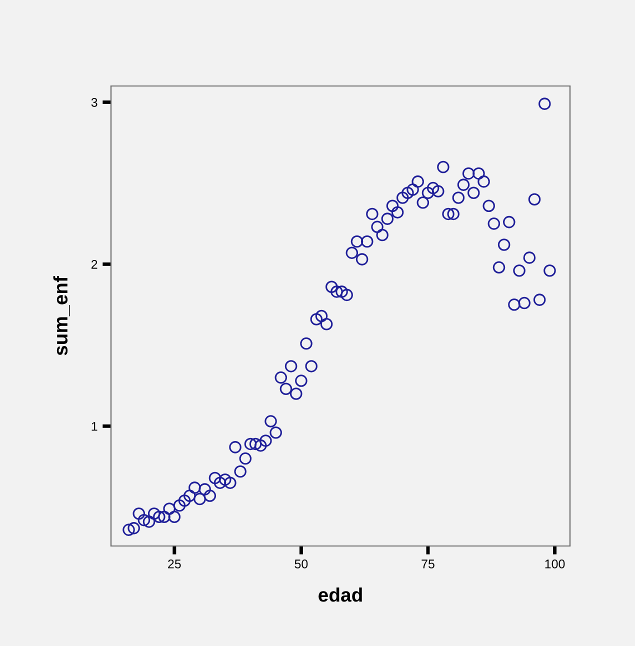 Image resolution: width=635 pixels, height=646 pixels. Describe the element at coordinates (94, 102) in the screenshot. I see `y-tick-label: 3` at that location.